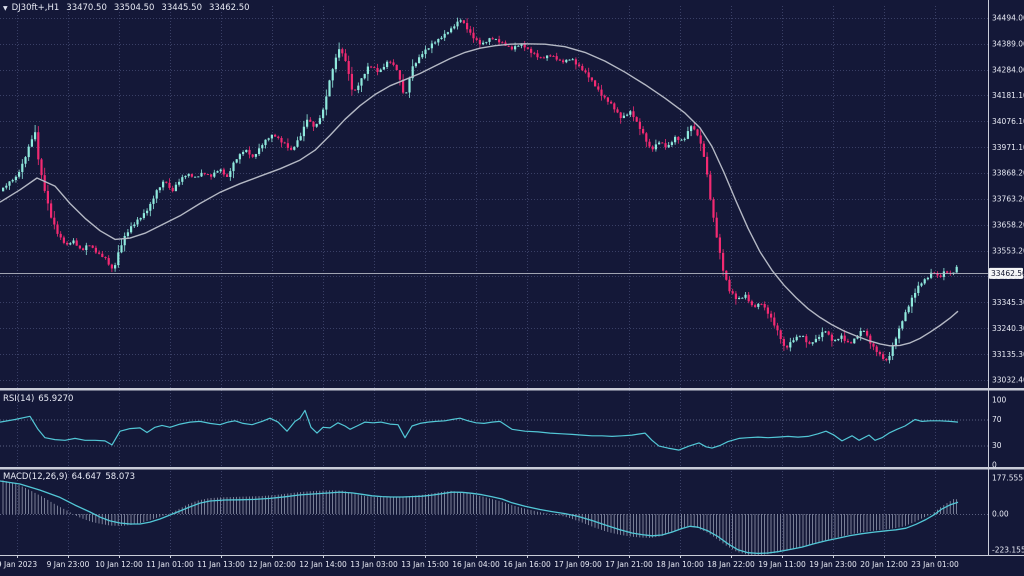  I want to click on macd-value-signal: 58.073, so click(120, 477).